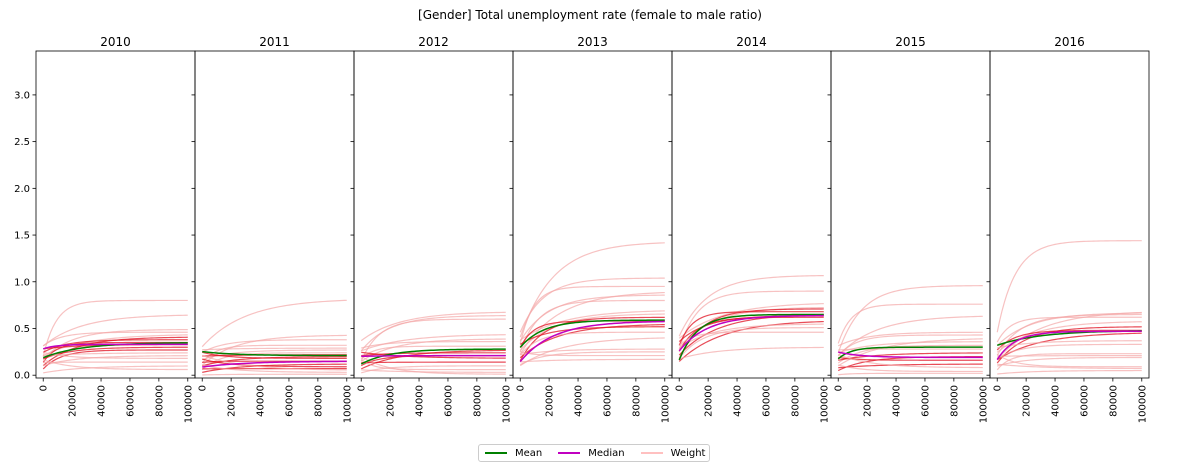 The image size is (1188, 468). What do you see at coordinates (1068, 229) in the screenshot?
I see `panel-2016: 2016 0 20000 40000 60000 80000 100000` at bounding box center [1068, 229].